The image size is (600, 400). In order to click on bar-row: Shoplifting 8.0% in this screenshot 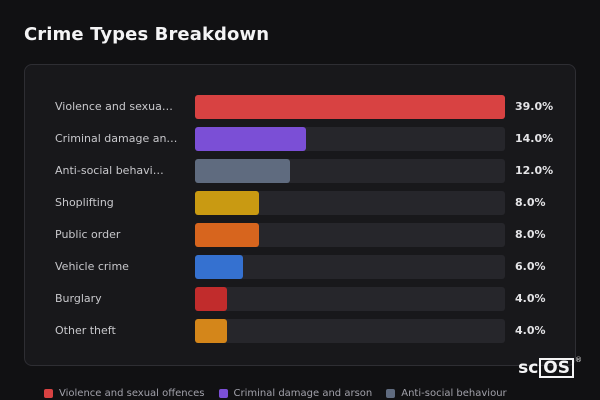, I will do `click(300, 203)`.